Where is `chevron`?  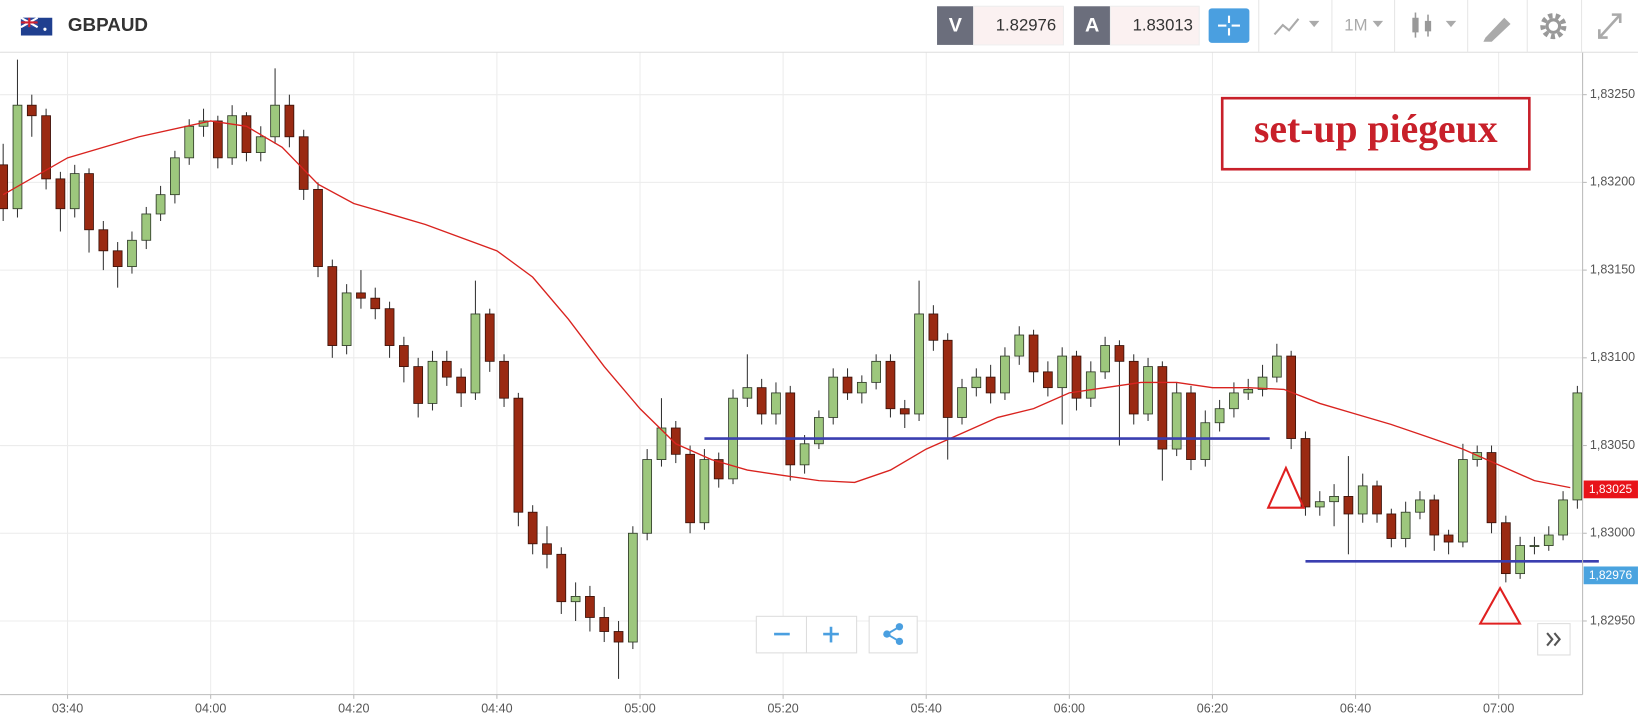 chevron is located at coordinates (1550, 639).